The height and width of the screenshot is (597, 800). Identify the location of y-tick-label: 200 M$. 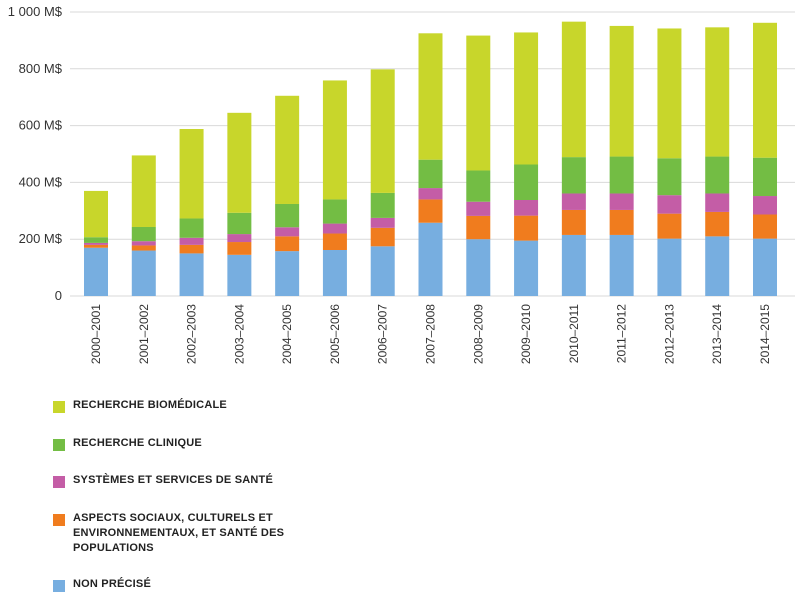
(41, 238).